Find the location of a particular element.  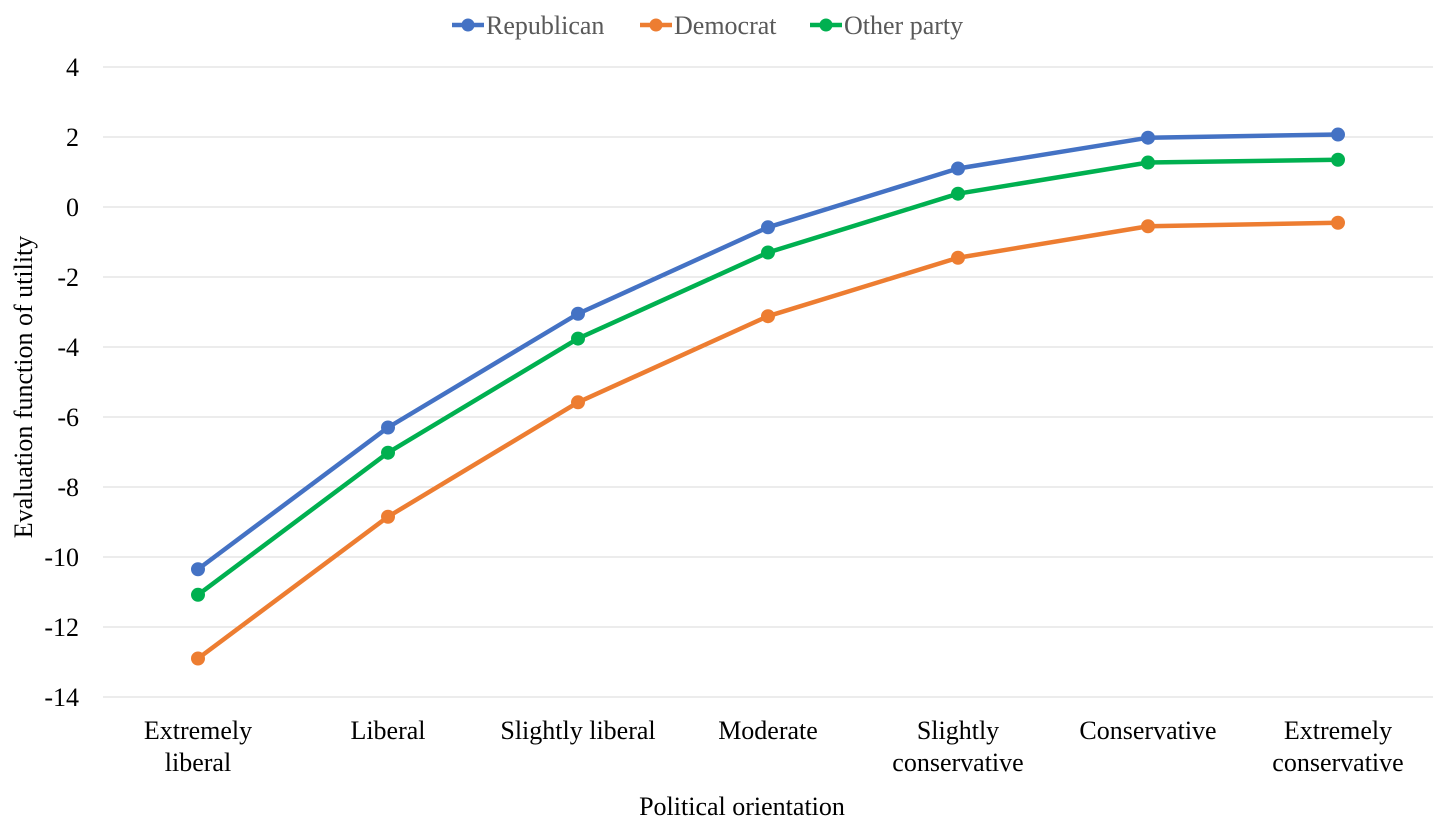

legend-item: Republican is located at coordinates (528, 25).